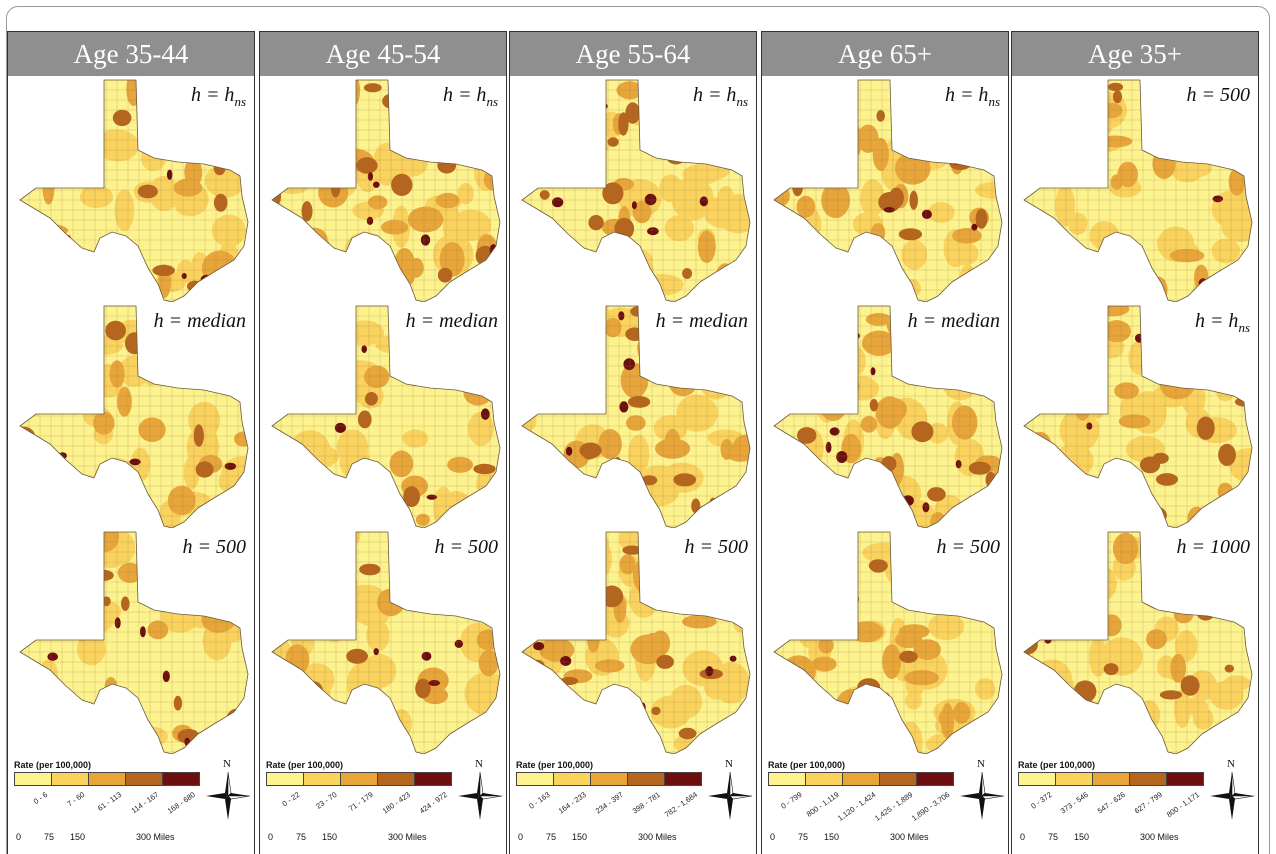 This screenshot has height=854, width=1276. Describe the element at coordinates (1135, 54) in the screenshot. I see `column-header: Age 35+` at that location.